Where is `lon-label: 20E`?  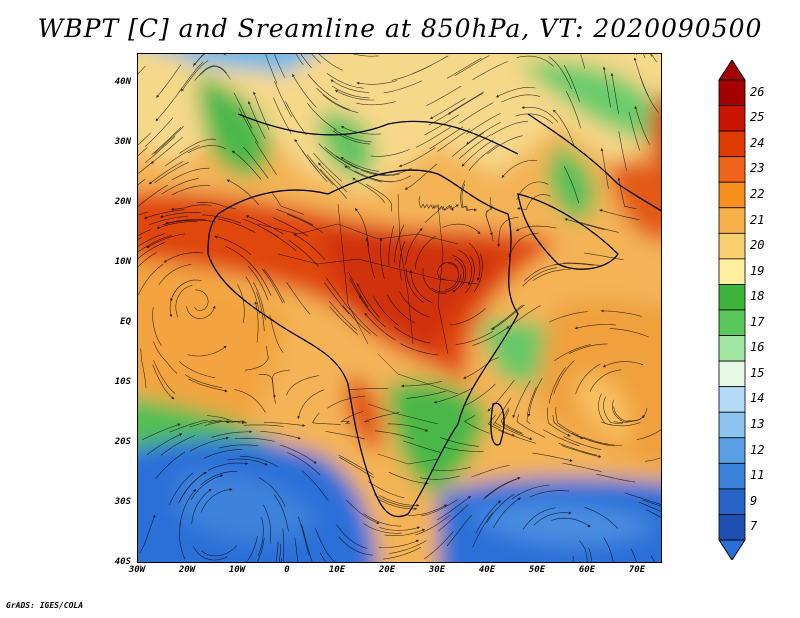 lon-label: 20E is located at coordinates (387, 570).